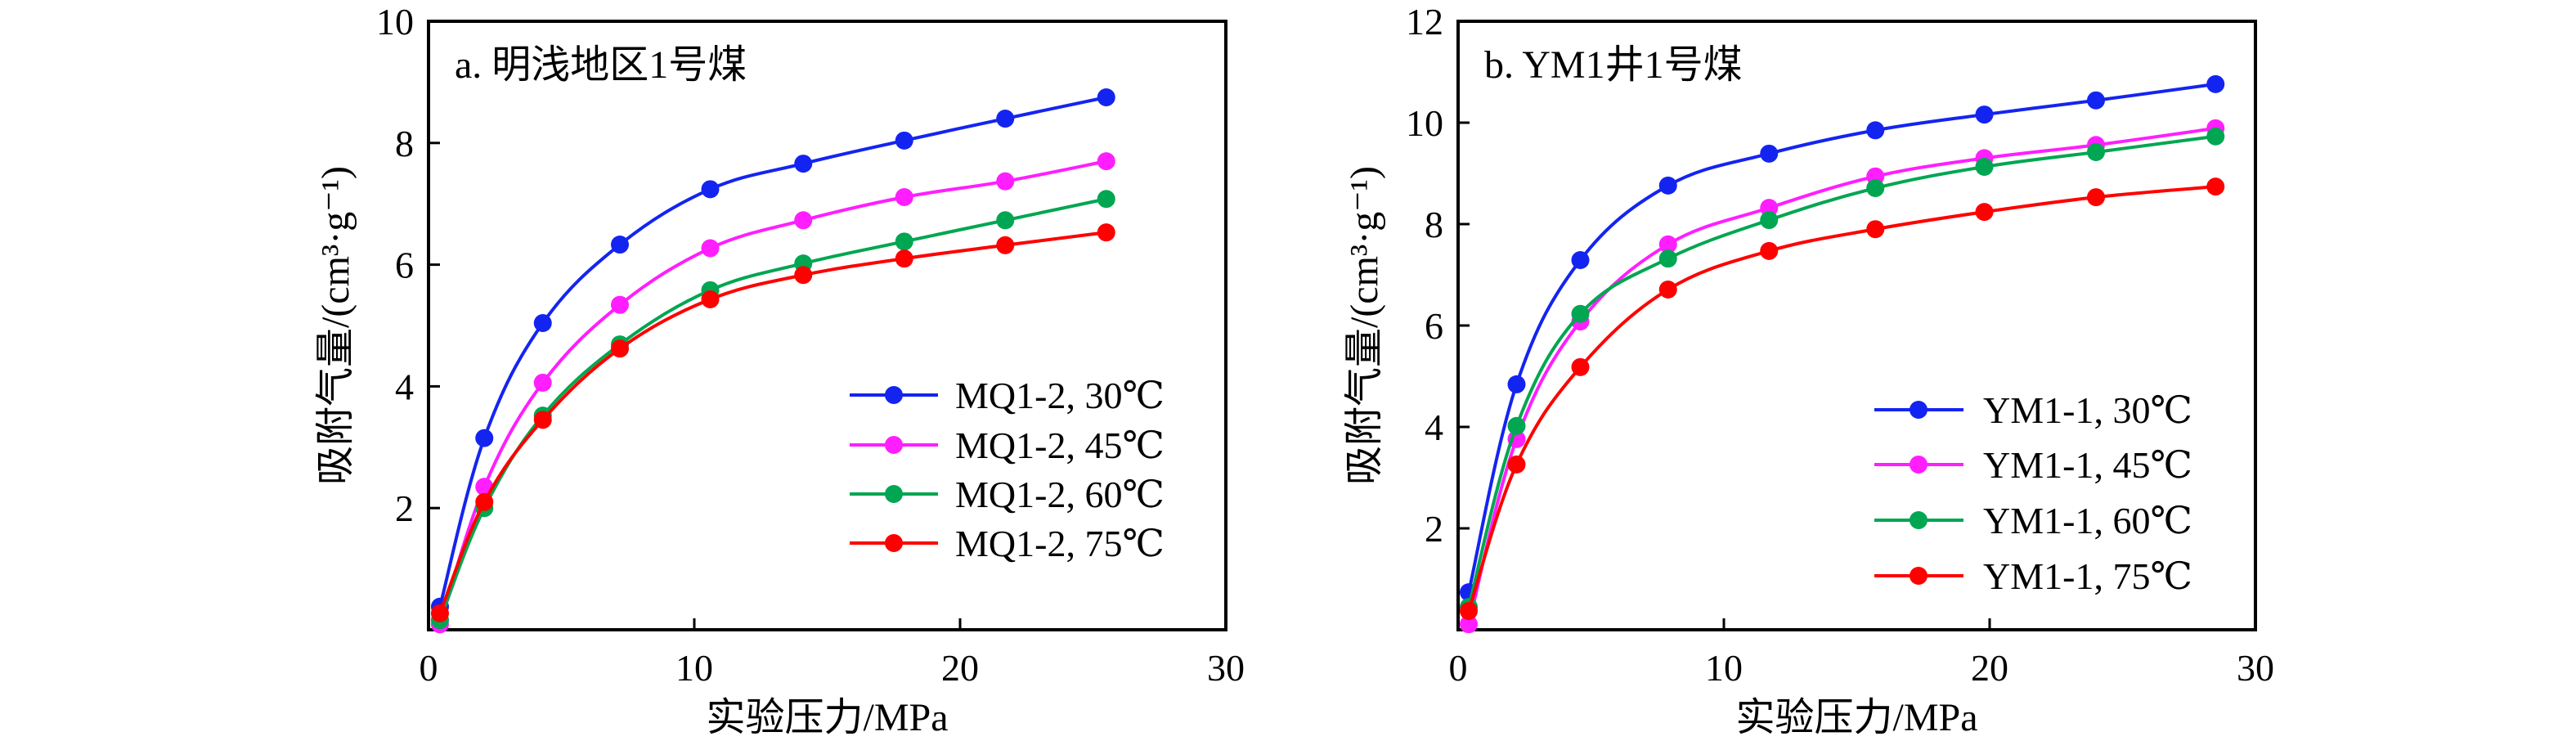  I want to click on legend-item: YM1-1, 45℃, so click(2033, 465).